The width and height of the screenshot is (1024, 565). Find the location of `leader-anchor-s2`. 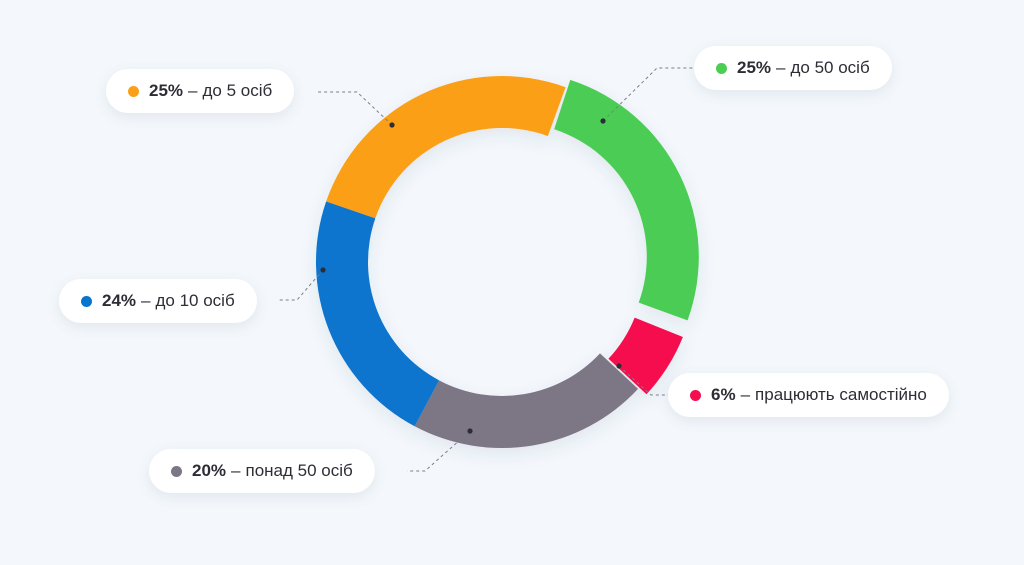

leader-anchor-s2 is located at coordinates (603, 121).